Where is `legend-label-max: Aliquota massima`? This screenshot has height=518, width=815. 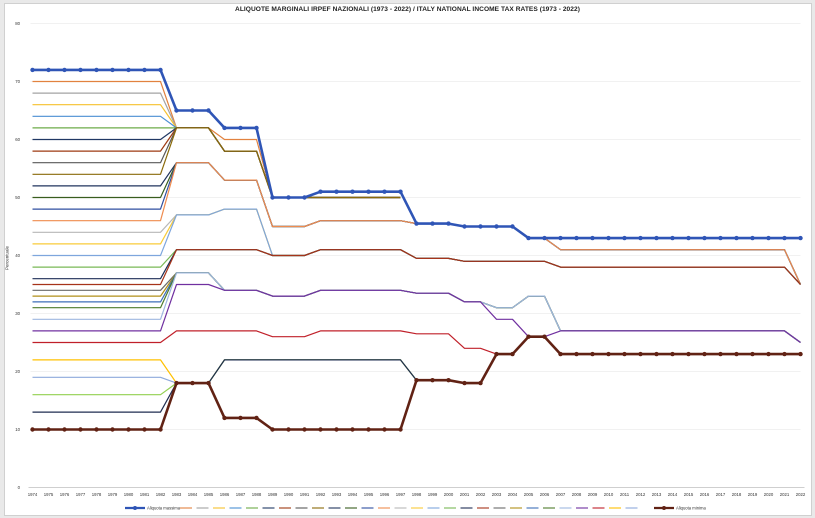 legend-label-max: Aliquota massima is located at coordinates (164, 508).